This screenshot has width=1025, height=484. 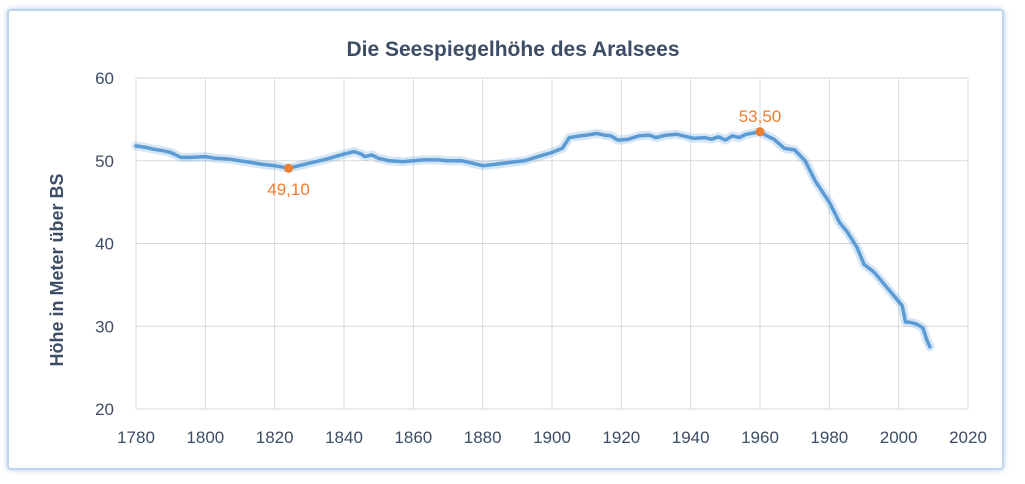 I want to click on x-tick-label: 2020, so click(x=968, y=437).